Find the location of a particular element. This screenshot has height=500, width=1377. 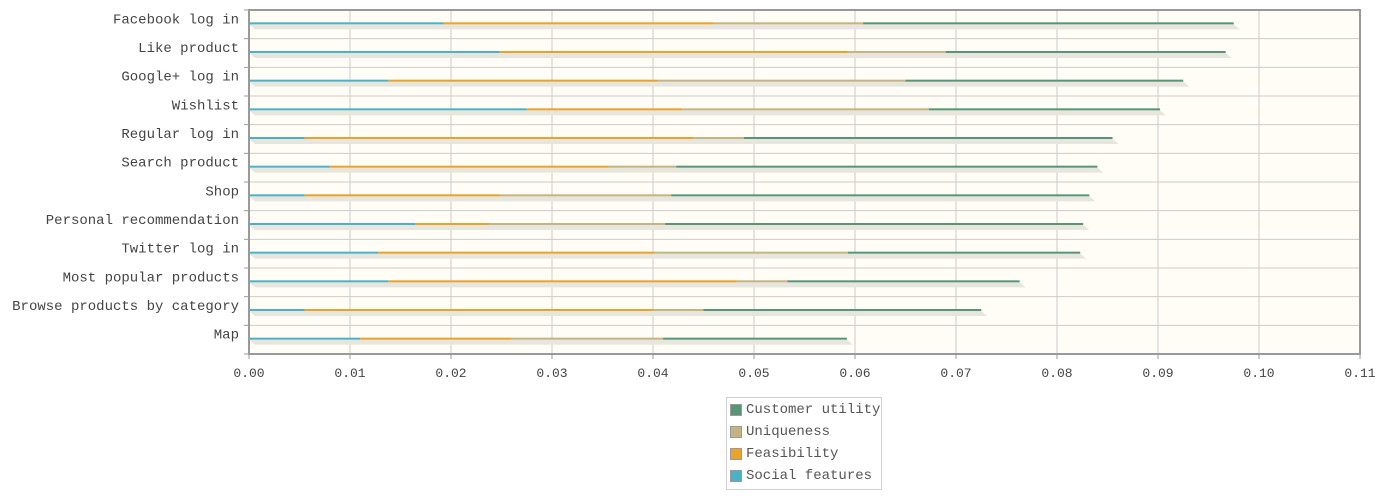

legend-label: Customer utility is located at coordinates (813, 410).